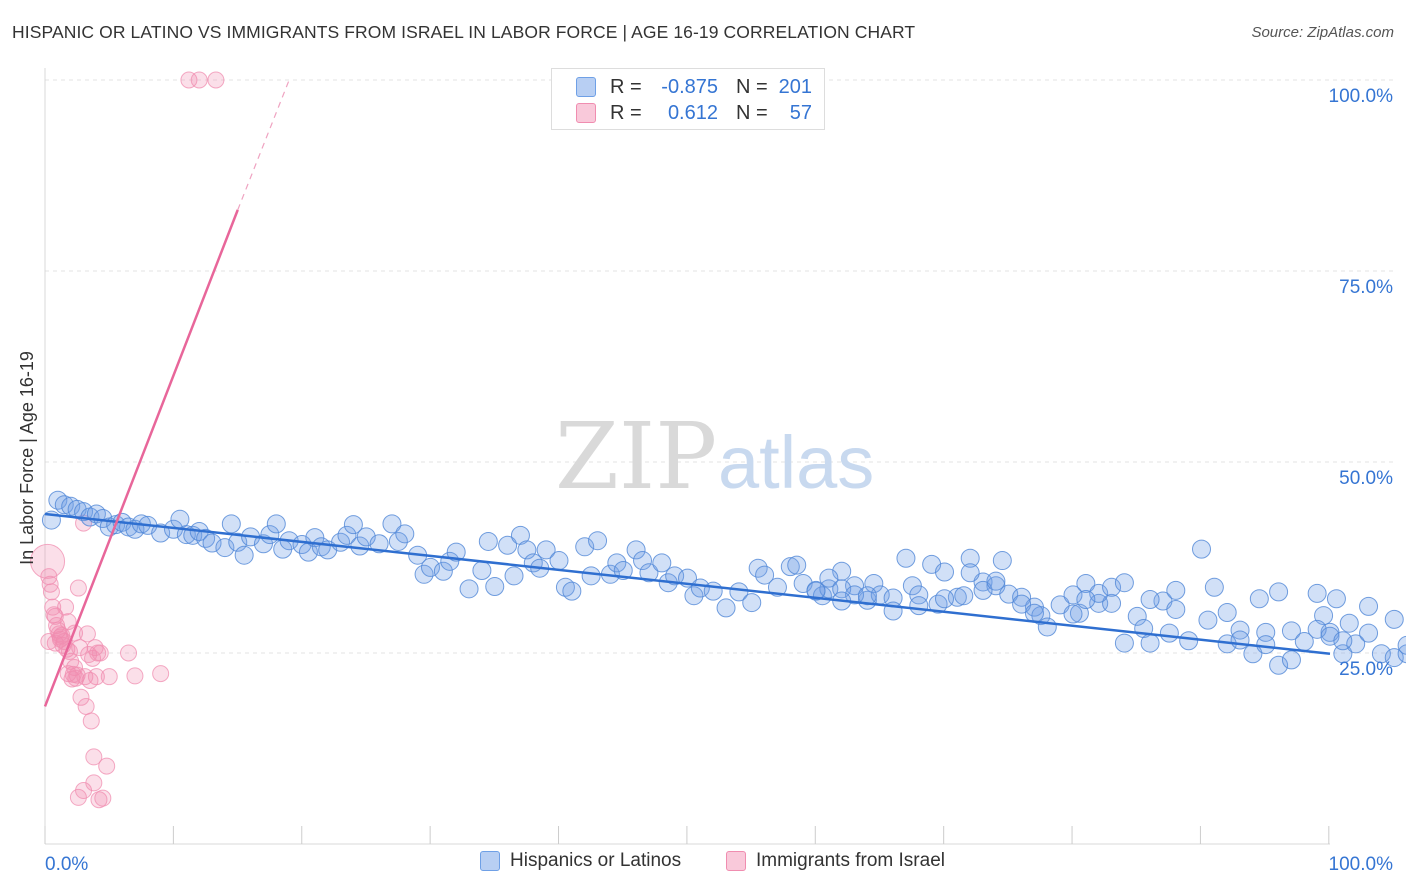  I want to click on stats-legend: R = -0.875 N = 201 R = 0.612 N = 57, so click(688, 99).